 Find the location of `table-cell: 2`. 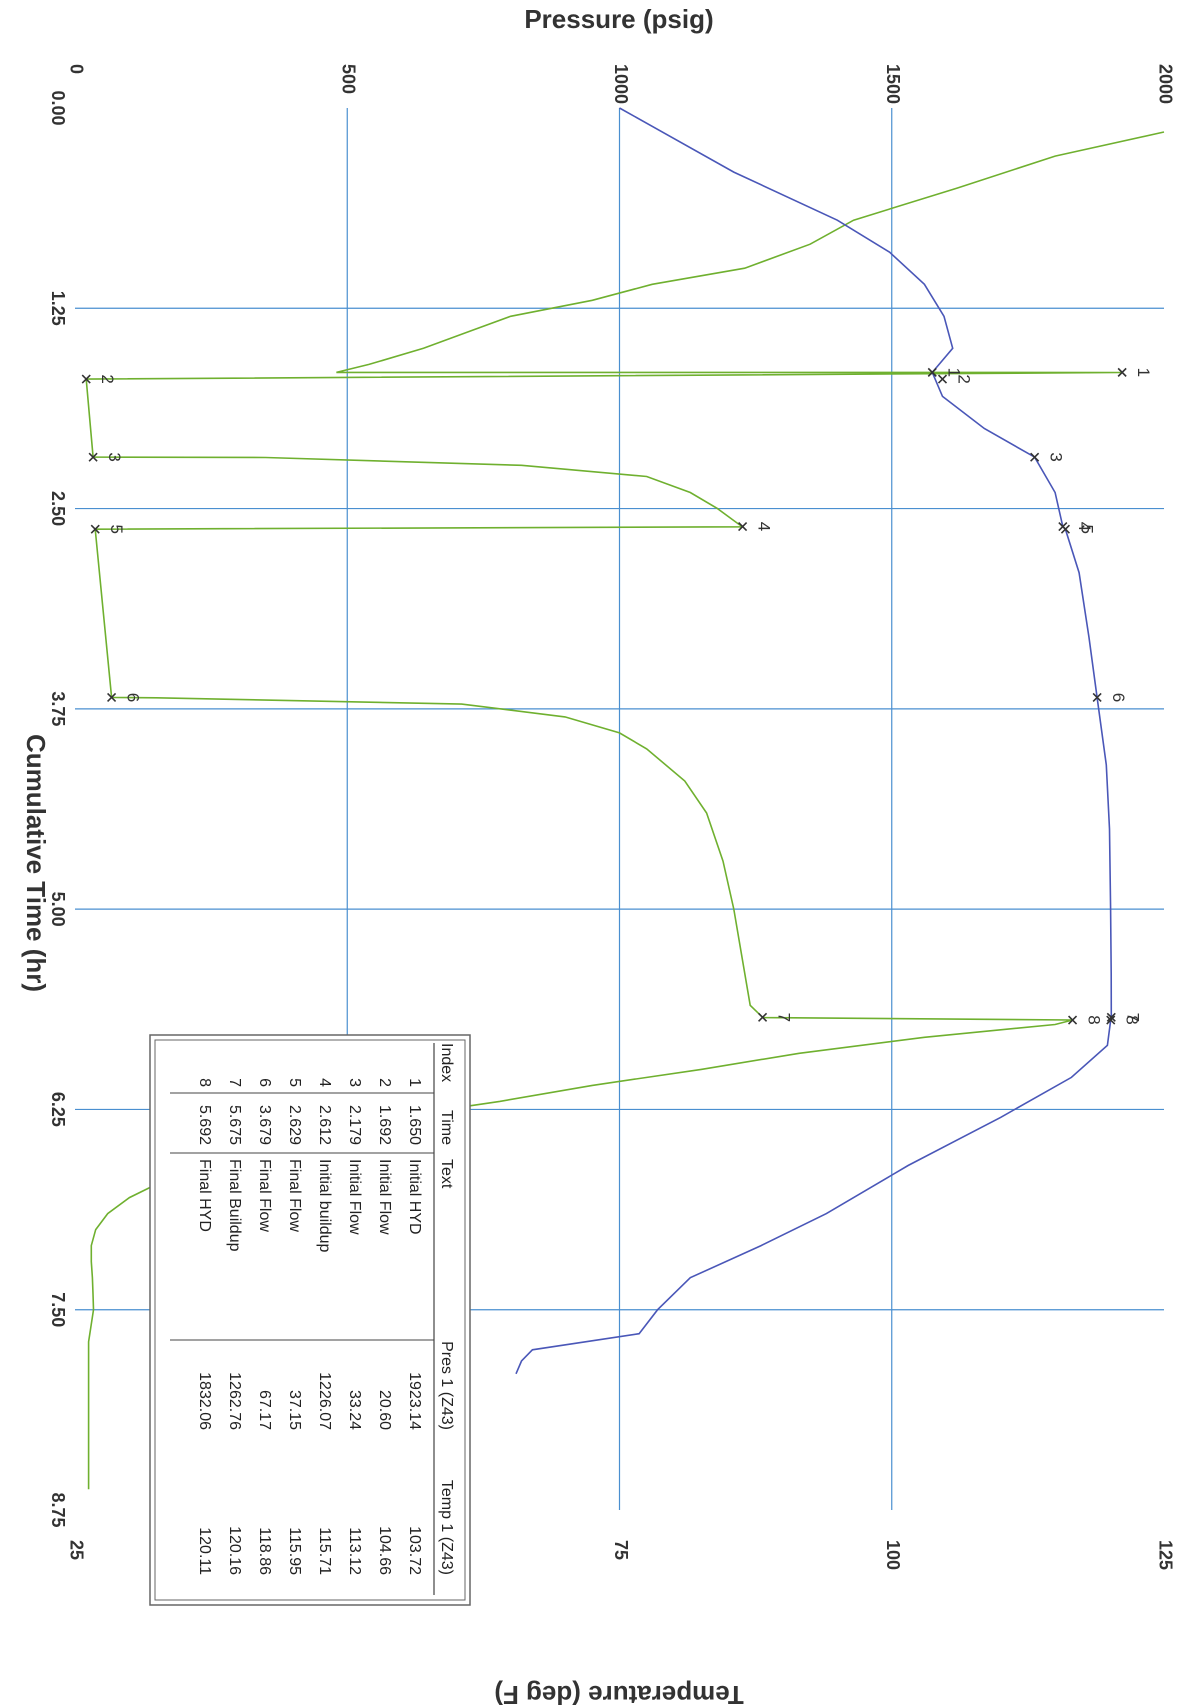

table-cell: 2 is located at coordinates (384, 1082).